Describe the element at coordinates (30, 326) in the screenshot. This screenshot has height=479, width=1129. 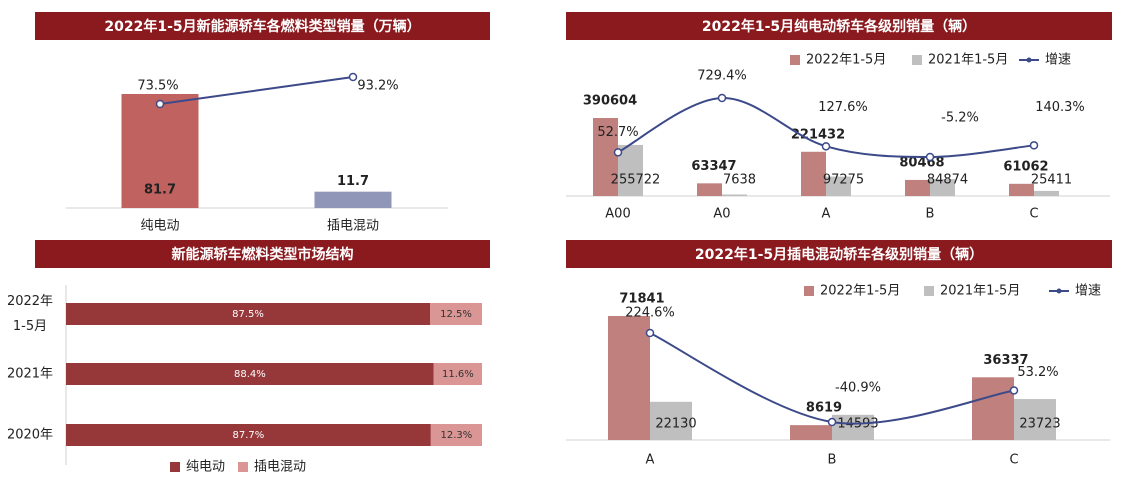
I see `y-tick-label: 1-5月` at that location.